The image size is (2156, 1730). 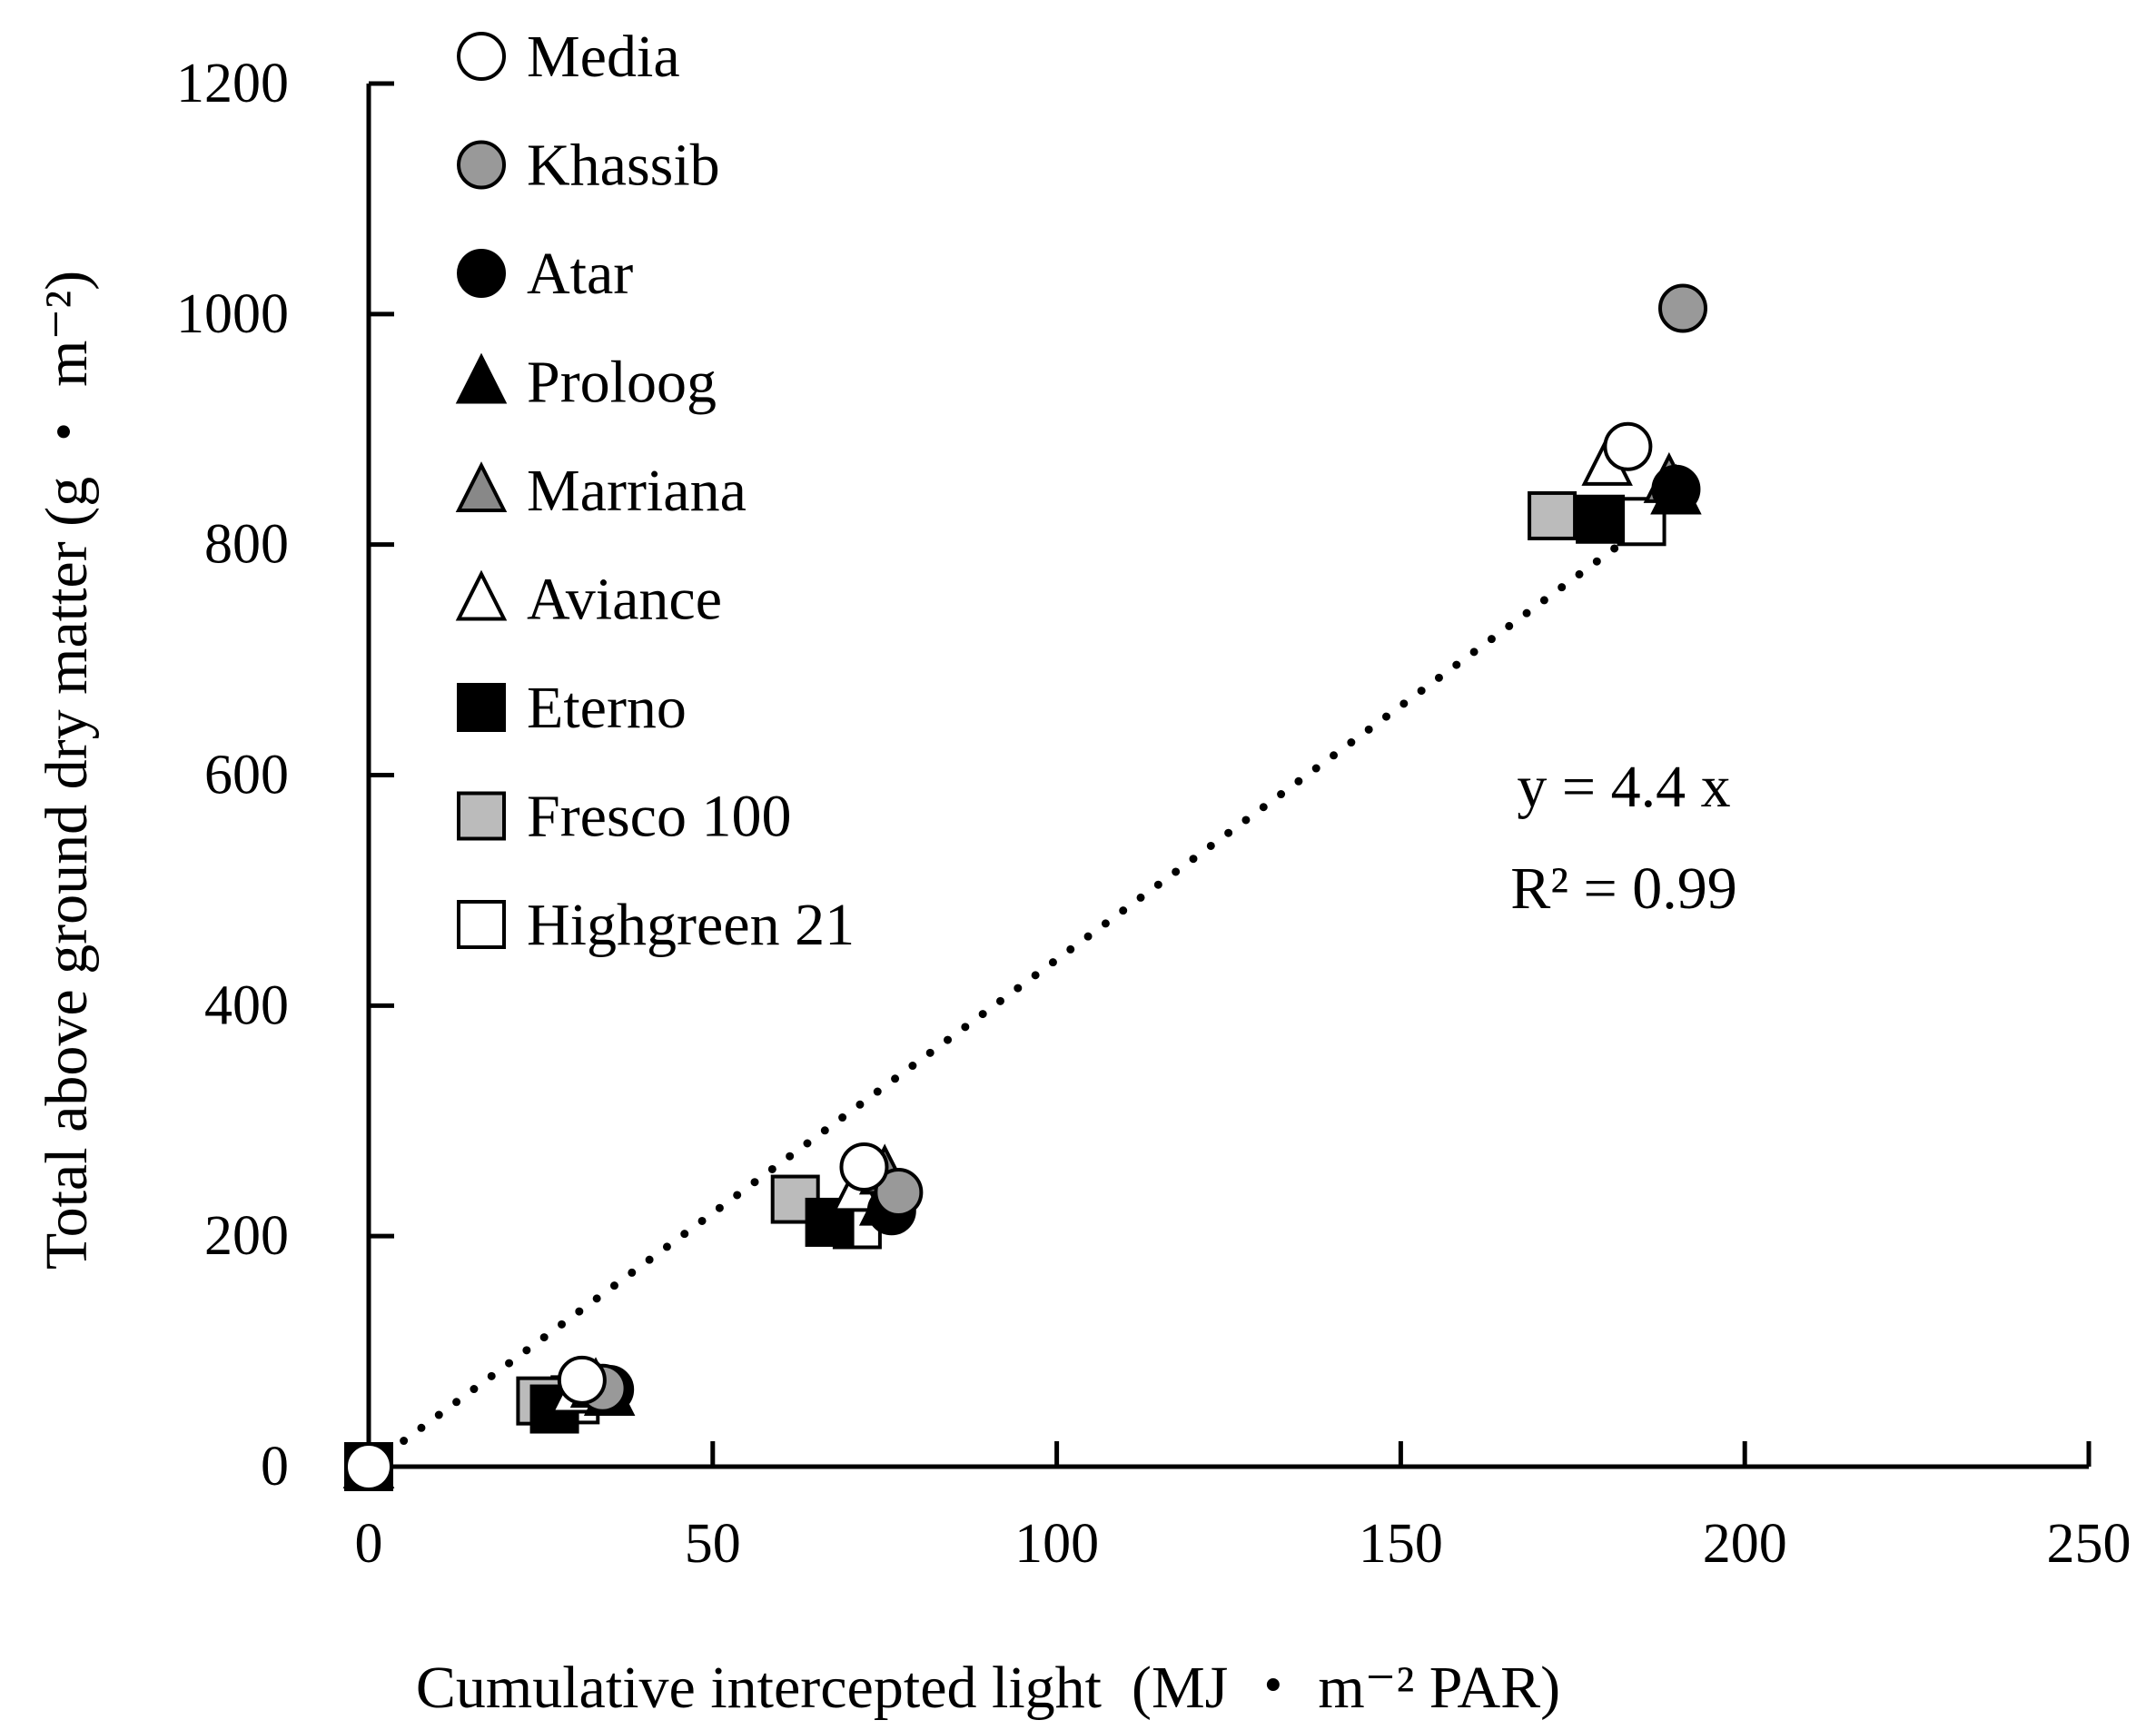 I want to click on y-axis-label: Total above ground dry matter (g ・ m⁻²), so click(x=67, y=770).